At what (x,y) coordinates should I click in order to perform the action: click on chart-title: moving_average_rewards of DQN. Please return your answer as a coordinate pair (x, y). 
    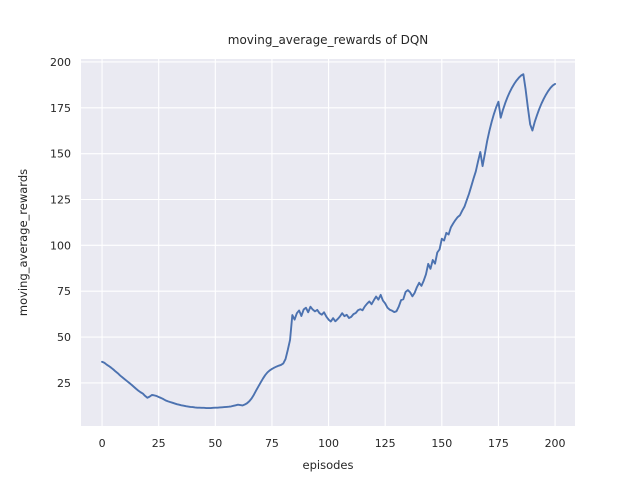
    Looking at the image, I should click on (328, 40).